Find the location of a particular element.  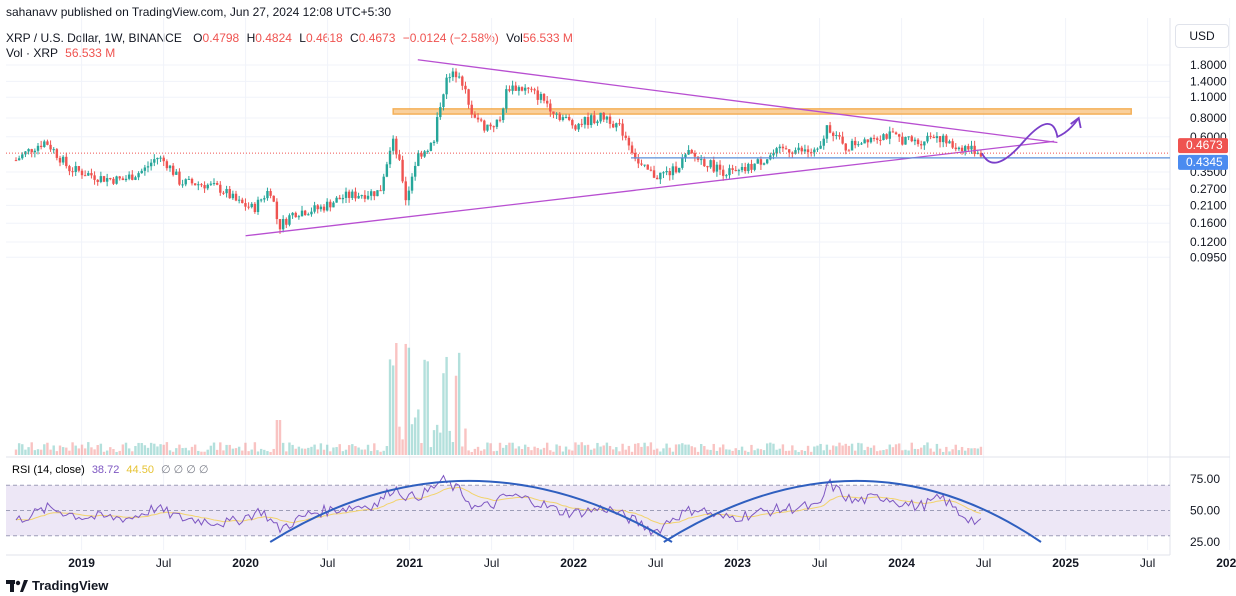

rsi-line is located at coordinates (498, 505).